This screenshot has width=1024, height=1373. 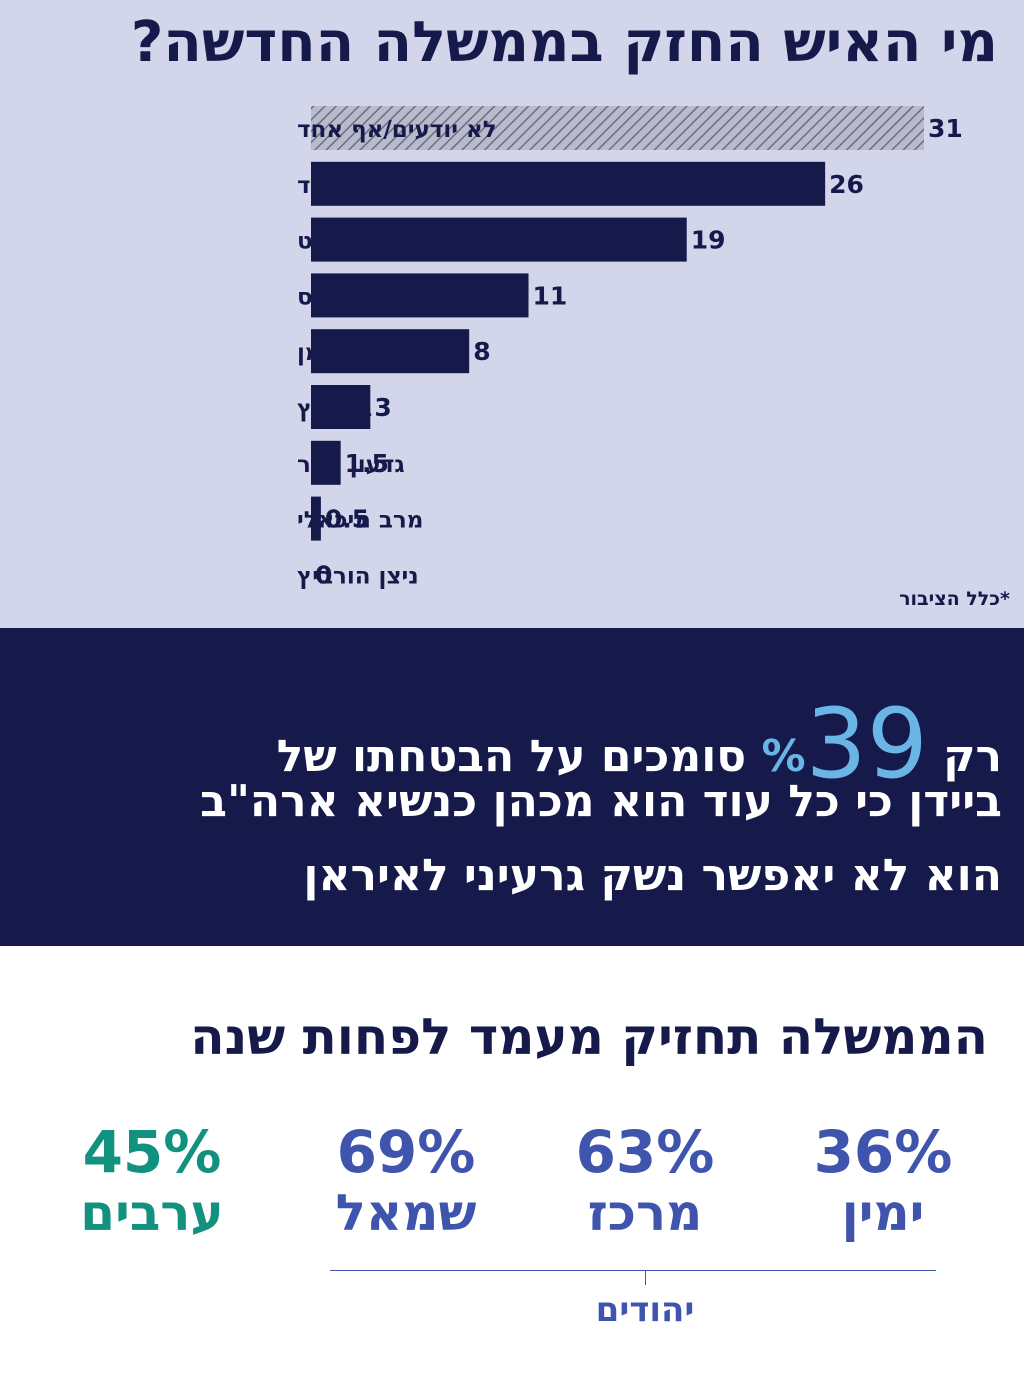 I want to click on bar-value-label: 1.5, so click(x=367, y=463).